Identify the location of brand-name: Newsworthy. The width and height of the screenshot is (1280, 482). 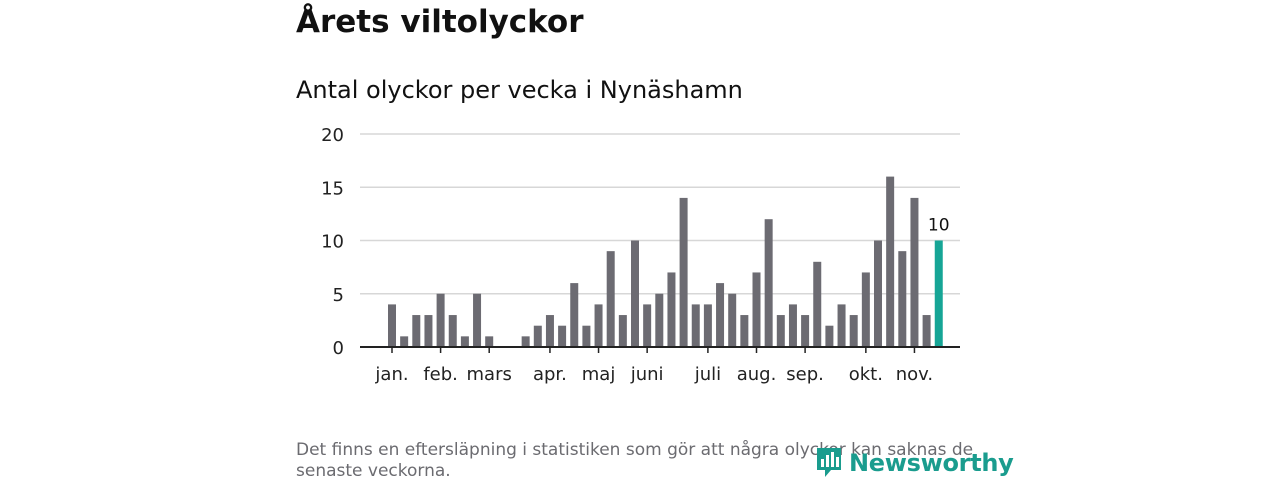
(931, 463).